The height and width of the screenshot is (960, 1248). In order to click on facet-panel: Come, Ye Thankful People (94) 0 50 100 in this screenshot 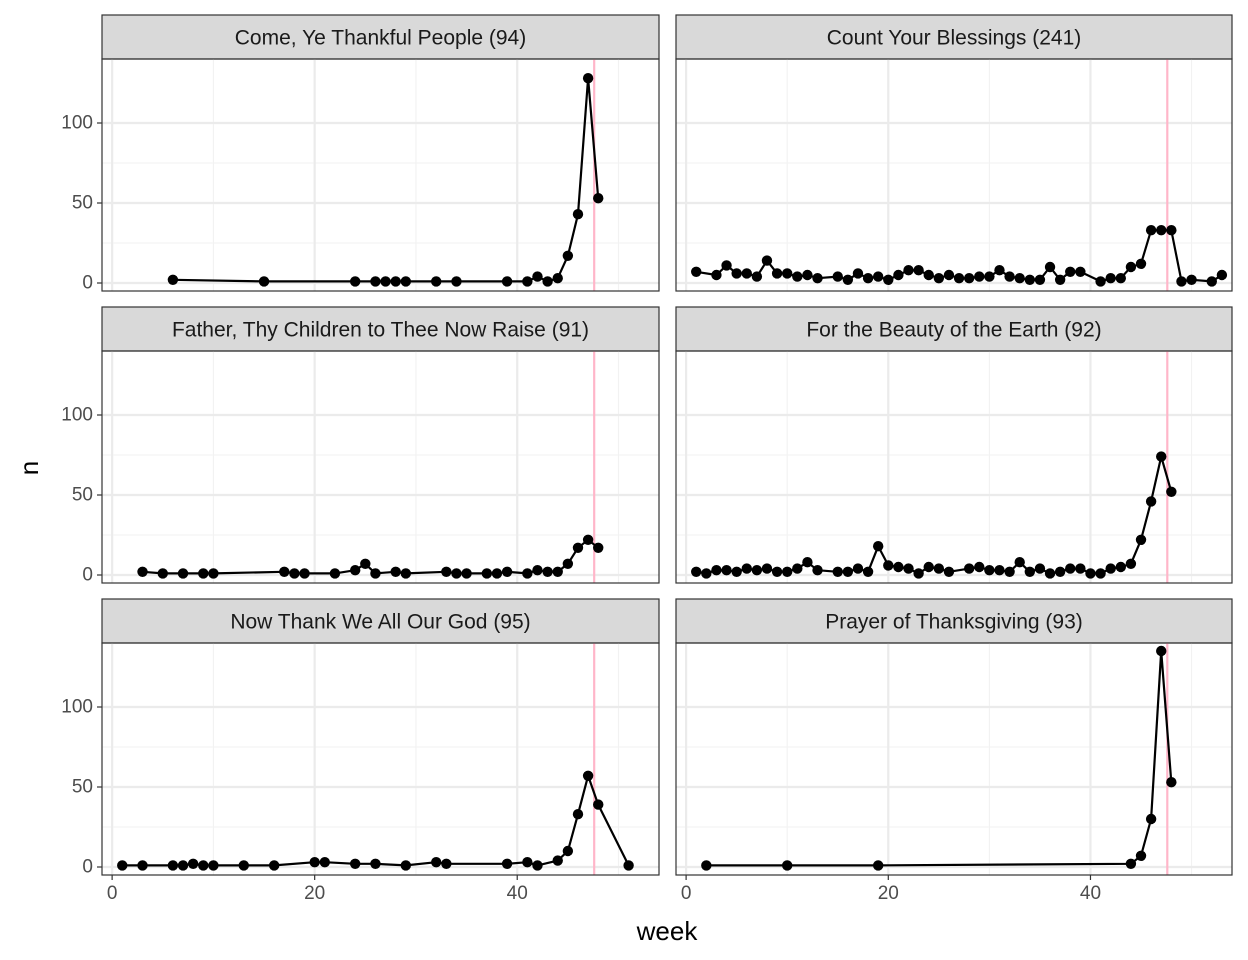, I will do `click(360, 154)`.